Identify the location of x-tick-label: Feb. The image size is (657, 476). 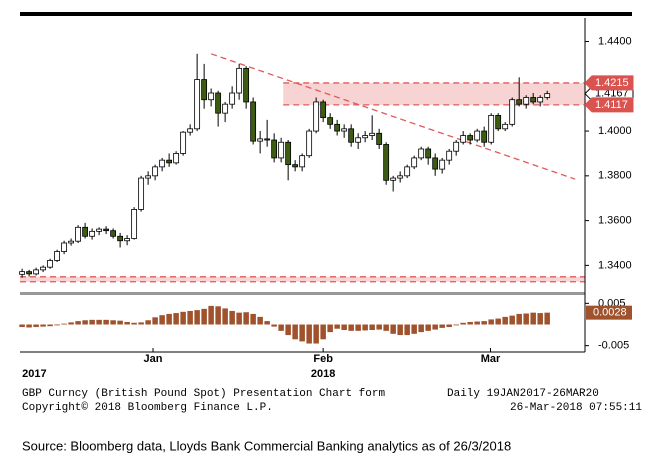
(323, 359).